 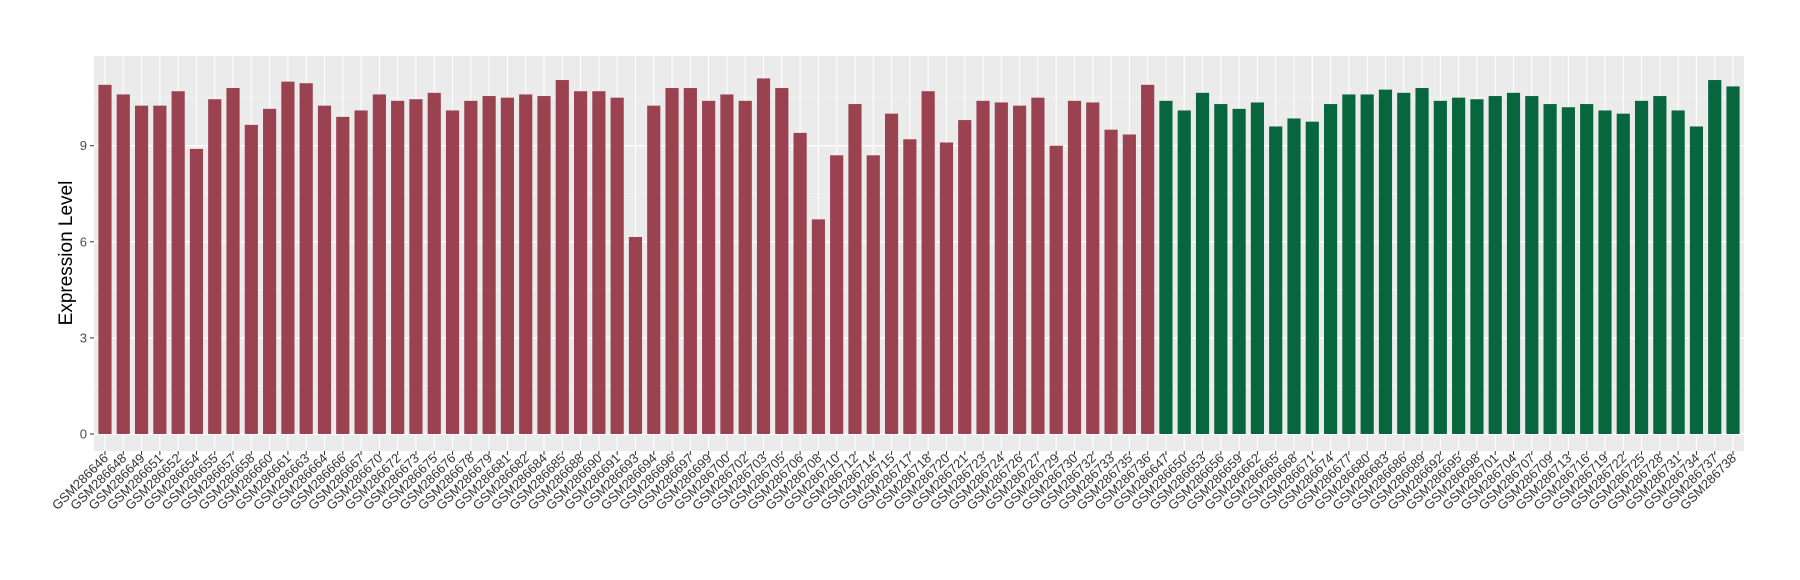 I want to click on y-tick-label: 9, so click(x=83, y=145).